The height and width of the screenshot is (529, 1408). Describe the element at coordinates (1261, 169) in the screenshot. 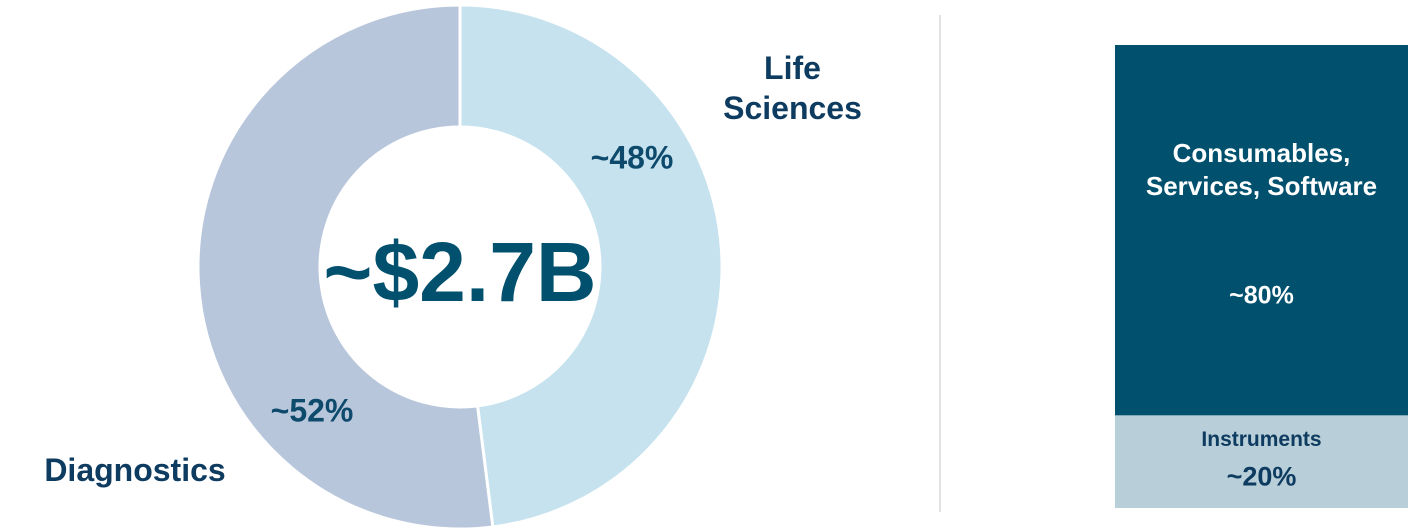

I see `bar-category-label: Consumables, Services, Software` at that location.